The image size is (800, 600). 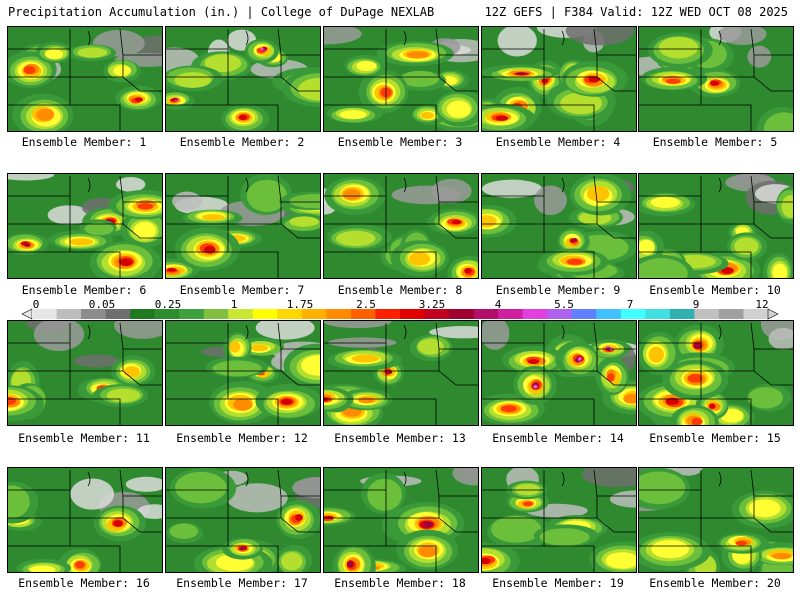 What do you see at coordinates (558, 290) in the screenshot?
I see `ensemble-member-label: Ensemble Member: 9` at bounding box center [558, 290].